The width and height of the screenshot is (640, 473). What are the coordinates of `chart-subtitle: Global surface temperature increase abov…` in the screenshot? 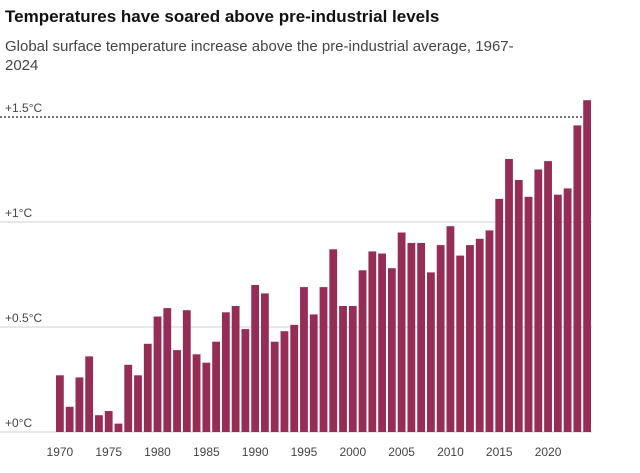 It's located at (259, 46).